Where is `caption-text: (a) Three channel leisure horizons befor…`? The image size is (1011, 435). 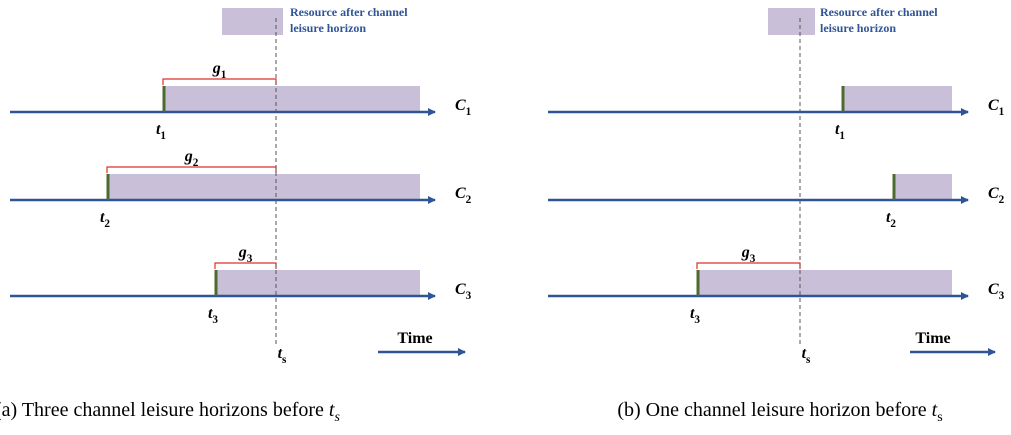 caption-text: (a) Three channel leisure horizons befor… is located at coordinates (164, 410).